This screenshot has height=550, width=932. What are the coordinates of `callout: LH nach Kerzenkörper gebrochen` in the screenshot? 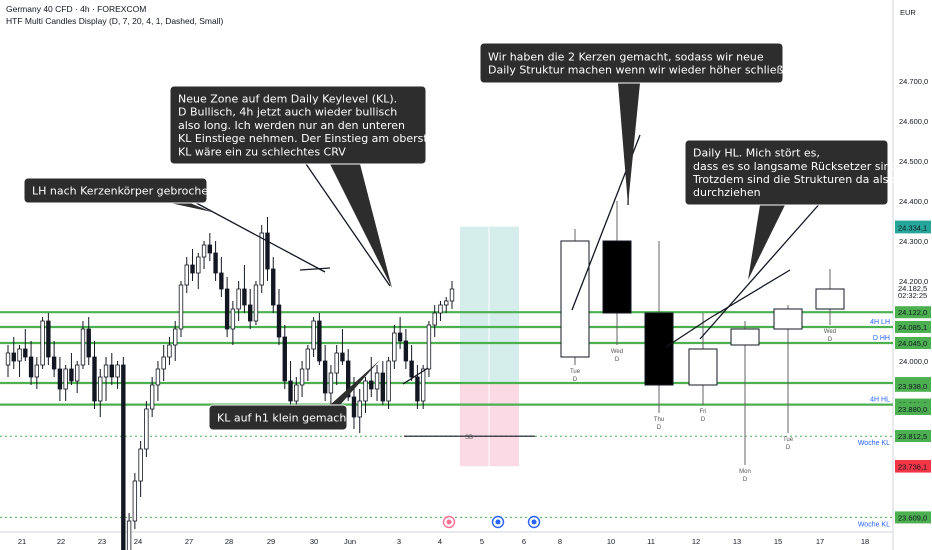 It's located at (119, 194).